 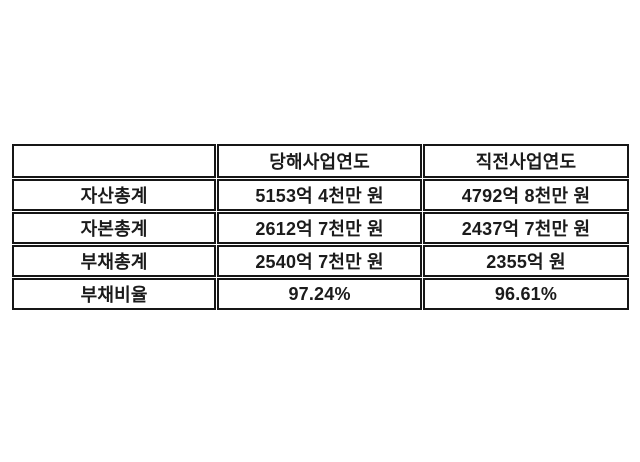 I want to click on cell-total-assets-previous: 4792억 8천만 원, so click(x=525, y=195).